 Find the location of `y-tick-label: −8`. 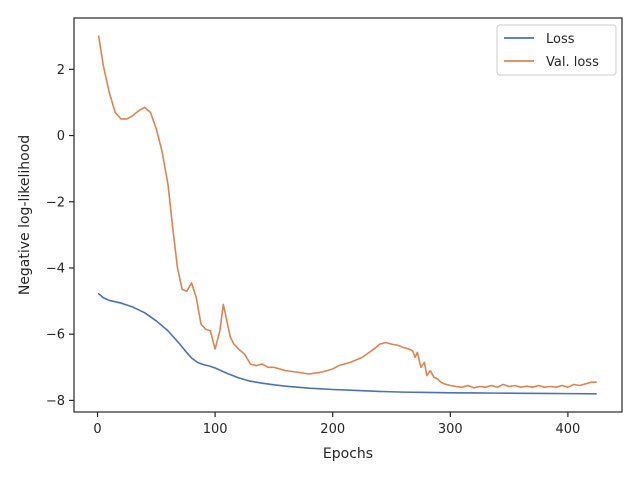

y-tick-label: −8 is located at coordinates (55, 401).